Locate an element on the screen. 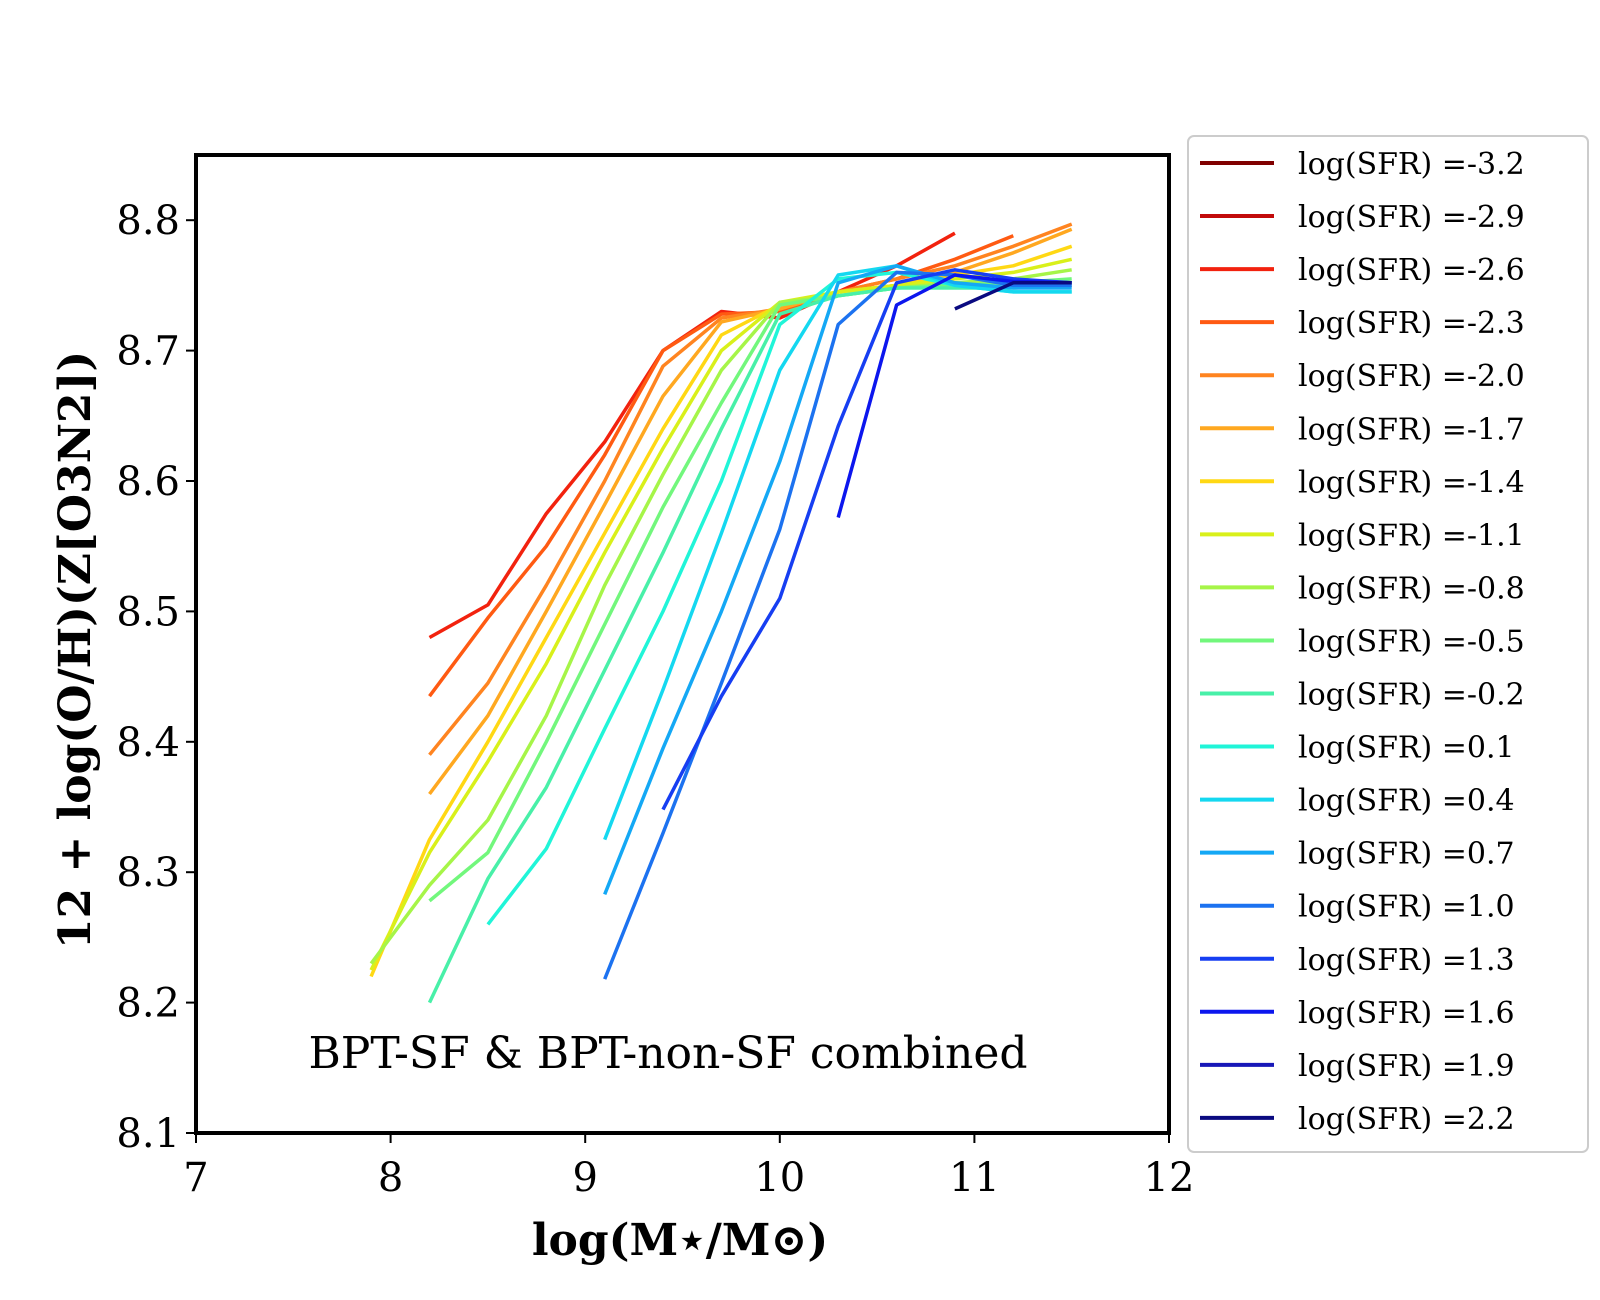 Image resolution: width=1600 pixels, height=1300 pixels. x-tick-label: 10 is located at coordinates (779, 1178).